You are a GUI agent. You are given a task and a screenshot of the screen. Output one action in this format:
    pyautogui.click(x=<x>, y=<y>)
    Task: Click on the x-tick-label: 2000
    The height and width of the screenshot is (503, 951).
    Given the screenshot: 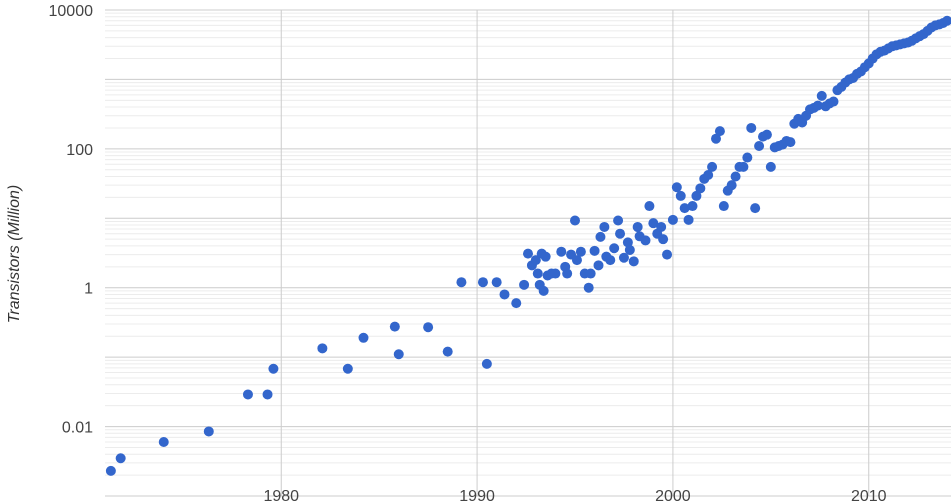 What is the action you would take?
    pyautogui.click(x=673, y=495)
    